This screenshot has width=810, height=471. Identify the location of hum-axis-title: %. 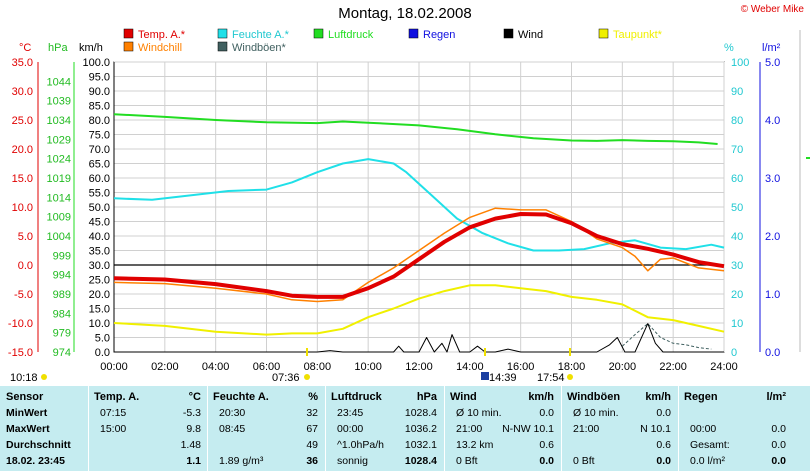
(729, 48).